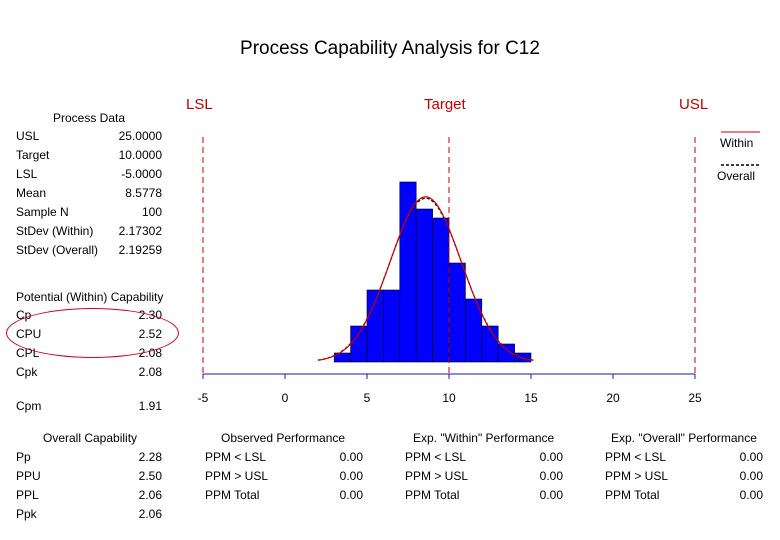 The image size is (780, 540). Describe the element at coordinates (531, 398) in the screenshot. I see `x-tick-label: 15` at that location.